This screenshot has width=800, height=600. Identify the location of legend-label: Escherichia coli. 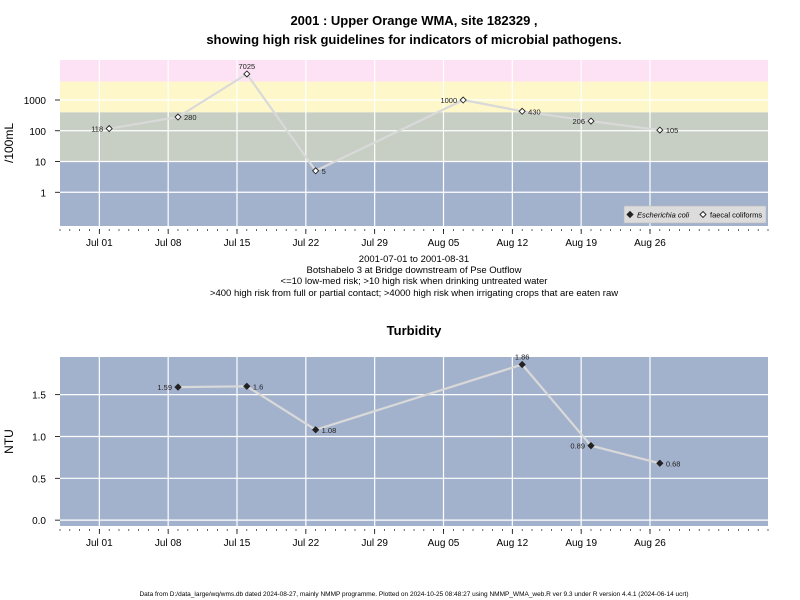
(663, 215).